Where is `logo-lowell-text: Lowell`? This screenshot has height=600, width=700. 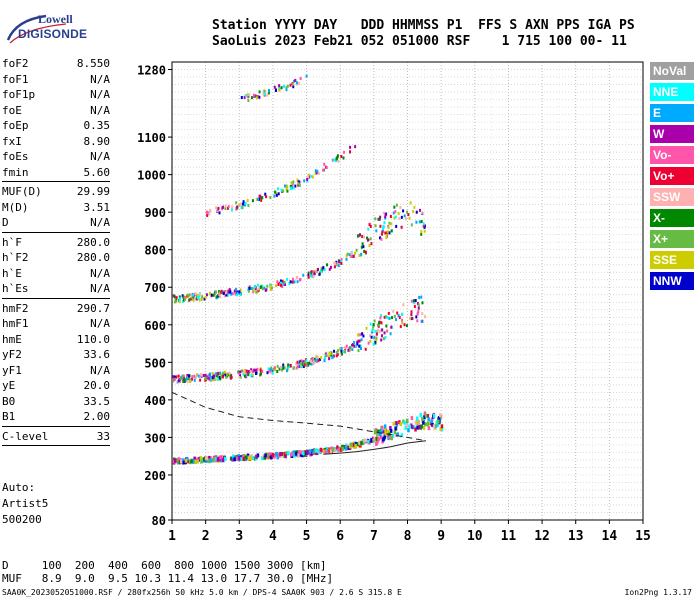 logo-lowell-text: Lowell is located at coordinates (55, 19).